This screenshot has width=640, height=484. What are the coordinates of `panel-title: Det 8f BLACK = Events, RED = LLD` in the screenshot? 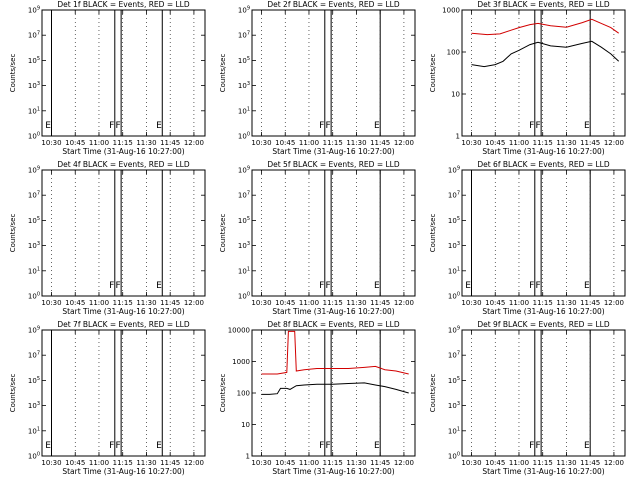 It's located at (333, 324).